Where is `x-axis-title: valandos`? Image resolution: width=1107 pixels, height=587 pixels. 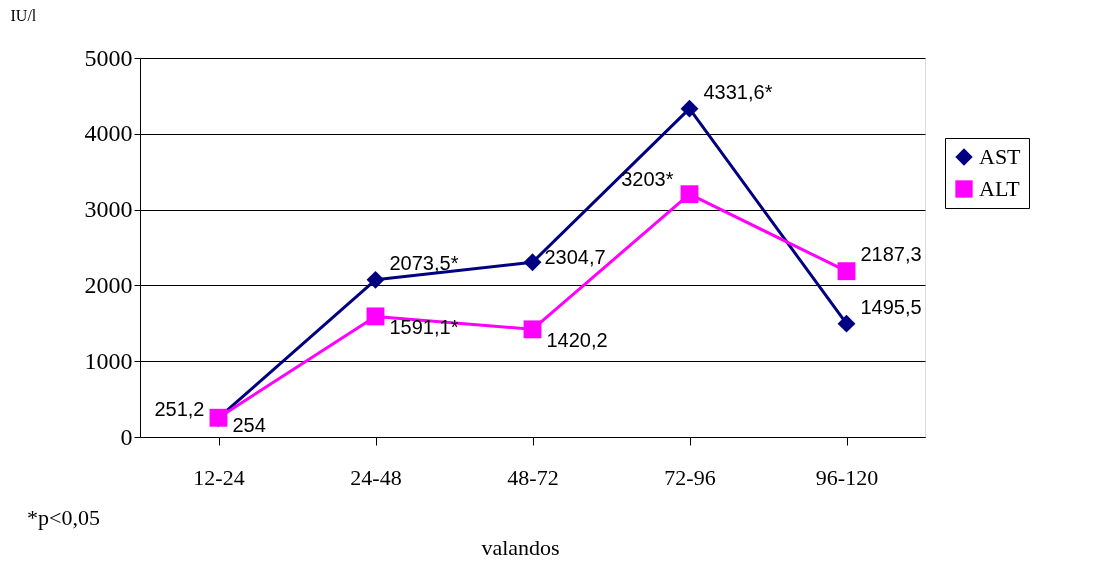 x-axis-title: valandos is located at coordinates (520, 547).